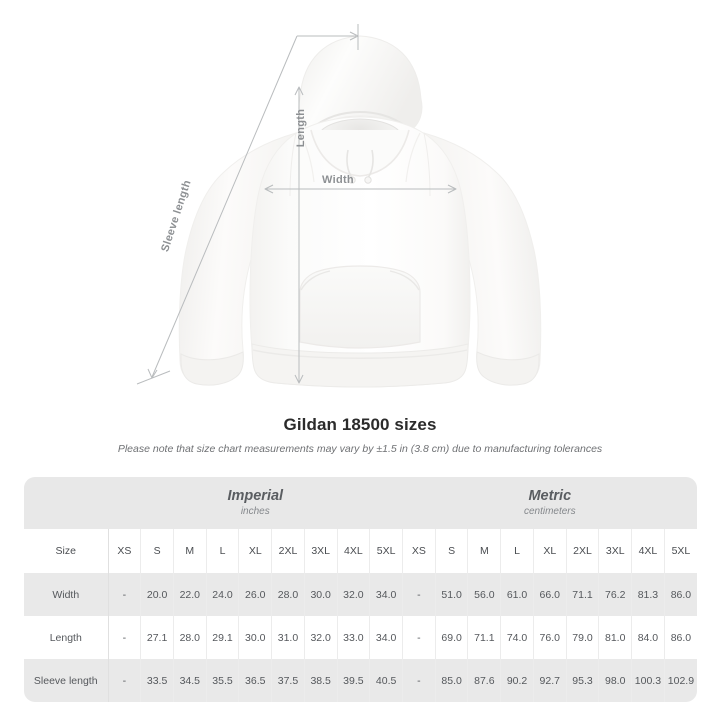 Image resolution: width=720 pixels, height=720 pixels. What do you see at coordinates (452, 680) in the screenshot?
I see `cell-sleeve-length-metric-s: 85.0` at bounding box center [452, 680].